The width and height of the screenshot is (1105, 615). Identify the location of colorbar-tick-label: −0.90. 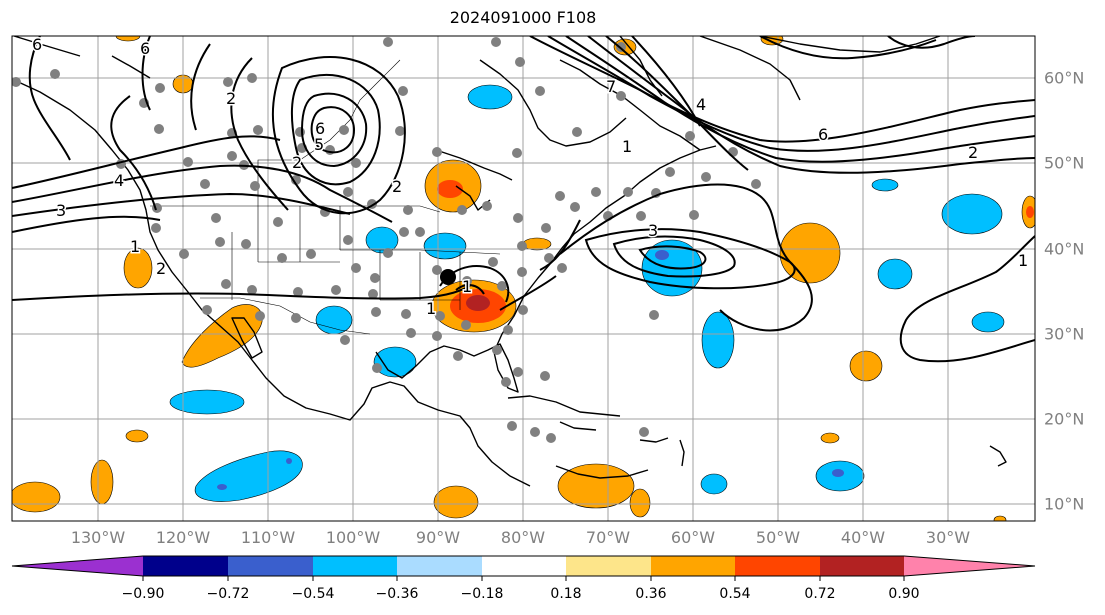
(143, 594).